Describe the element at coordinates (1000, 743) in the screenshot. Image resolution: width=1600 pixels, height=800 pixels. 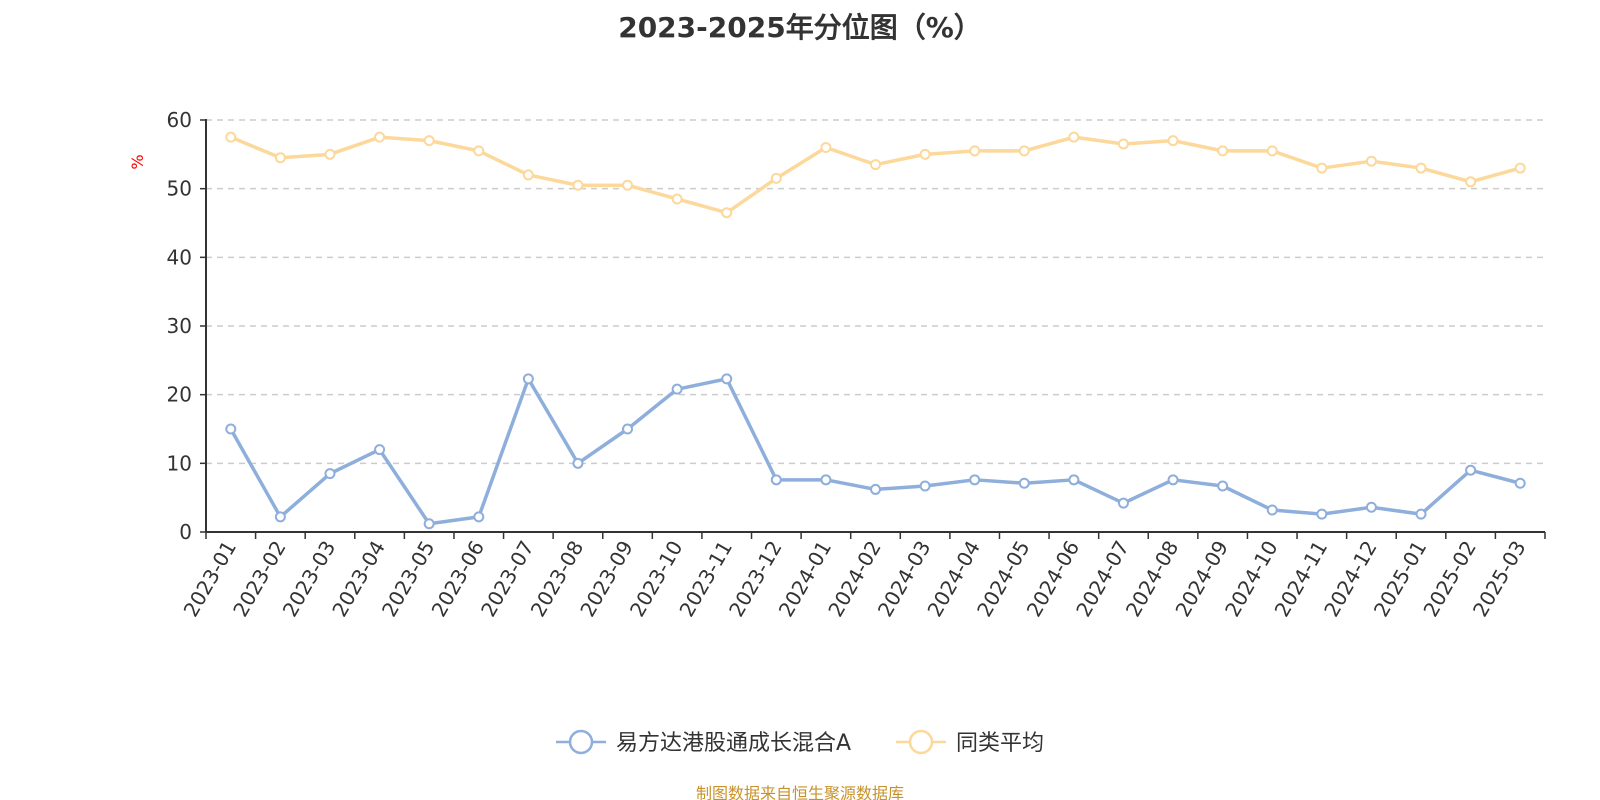
I see `legend-label-2: 同类平均` at that location.